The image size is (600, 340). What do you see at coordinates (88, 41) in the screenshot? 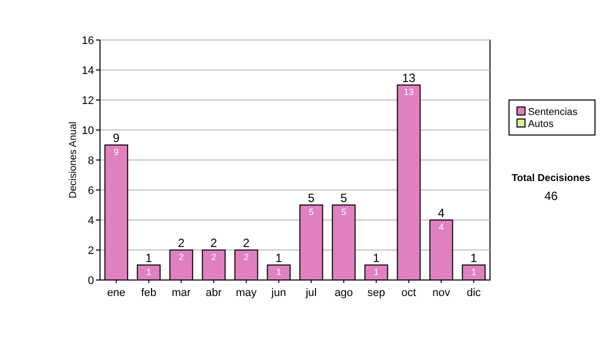
I see `y-tick-label: 16` at bounding box center [88, 41].